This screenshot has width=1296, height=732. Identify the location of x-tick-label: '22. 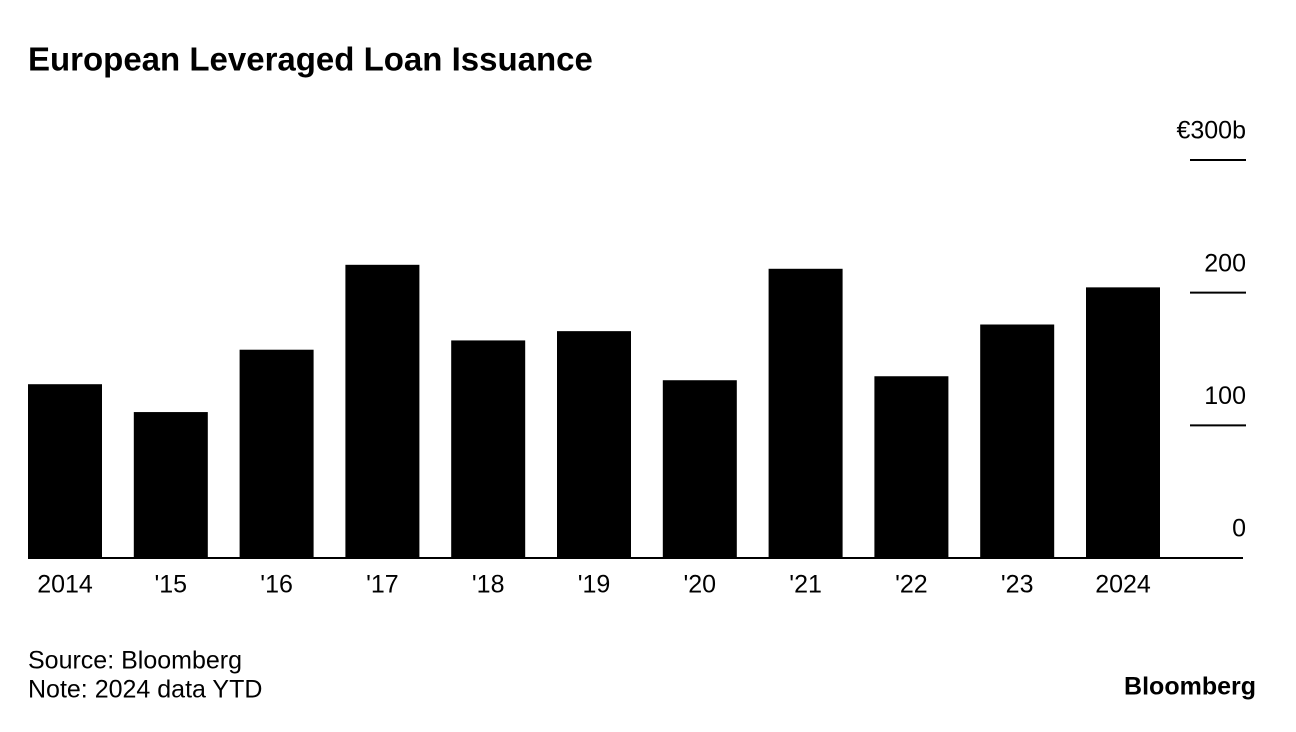
(911, 585).